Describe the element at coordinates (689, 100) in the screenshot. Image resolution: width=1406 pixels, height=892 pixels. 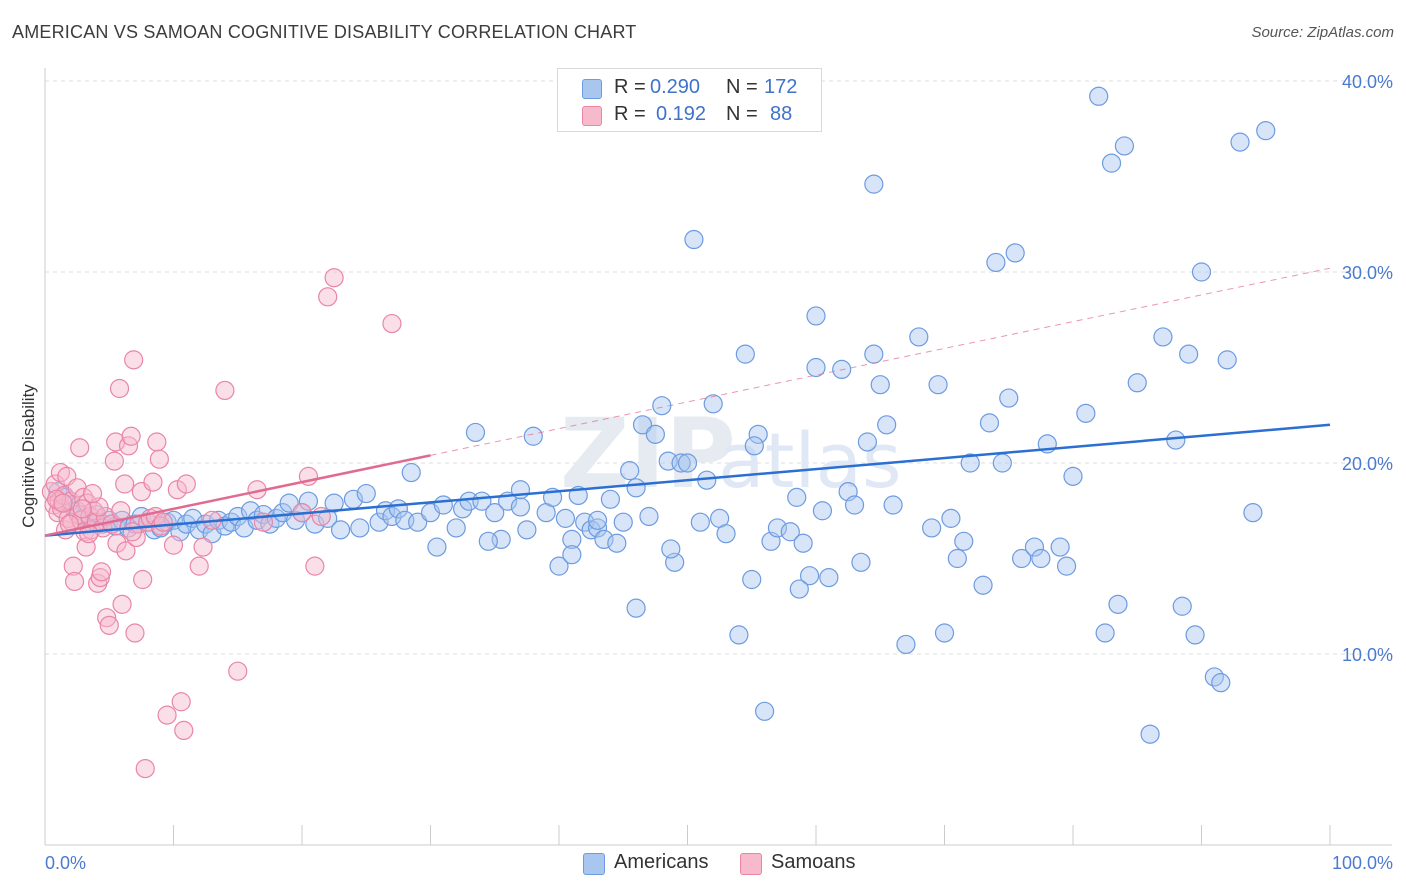
I see `stats-legend: R = 0.290 N = 172 R = 0.192 N = 88` at that location.